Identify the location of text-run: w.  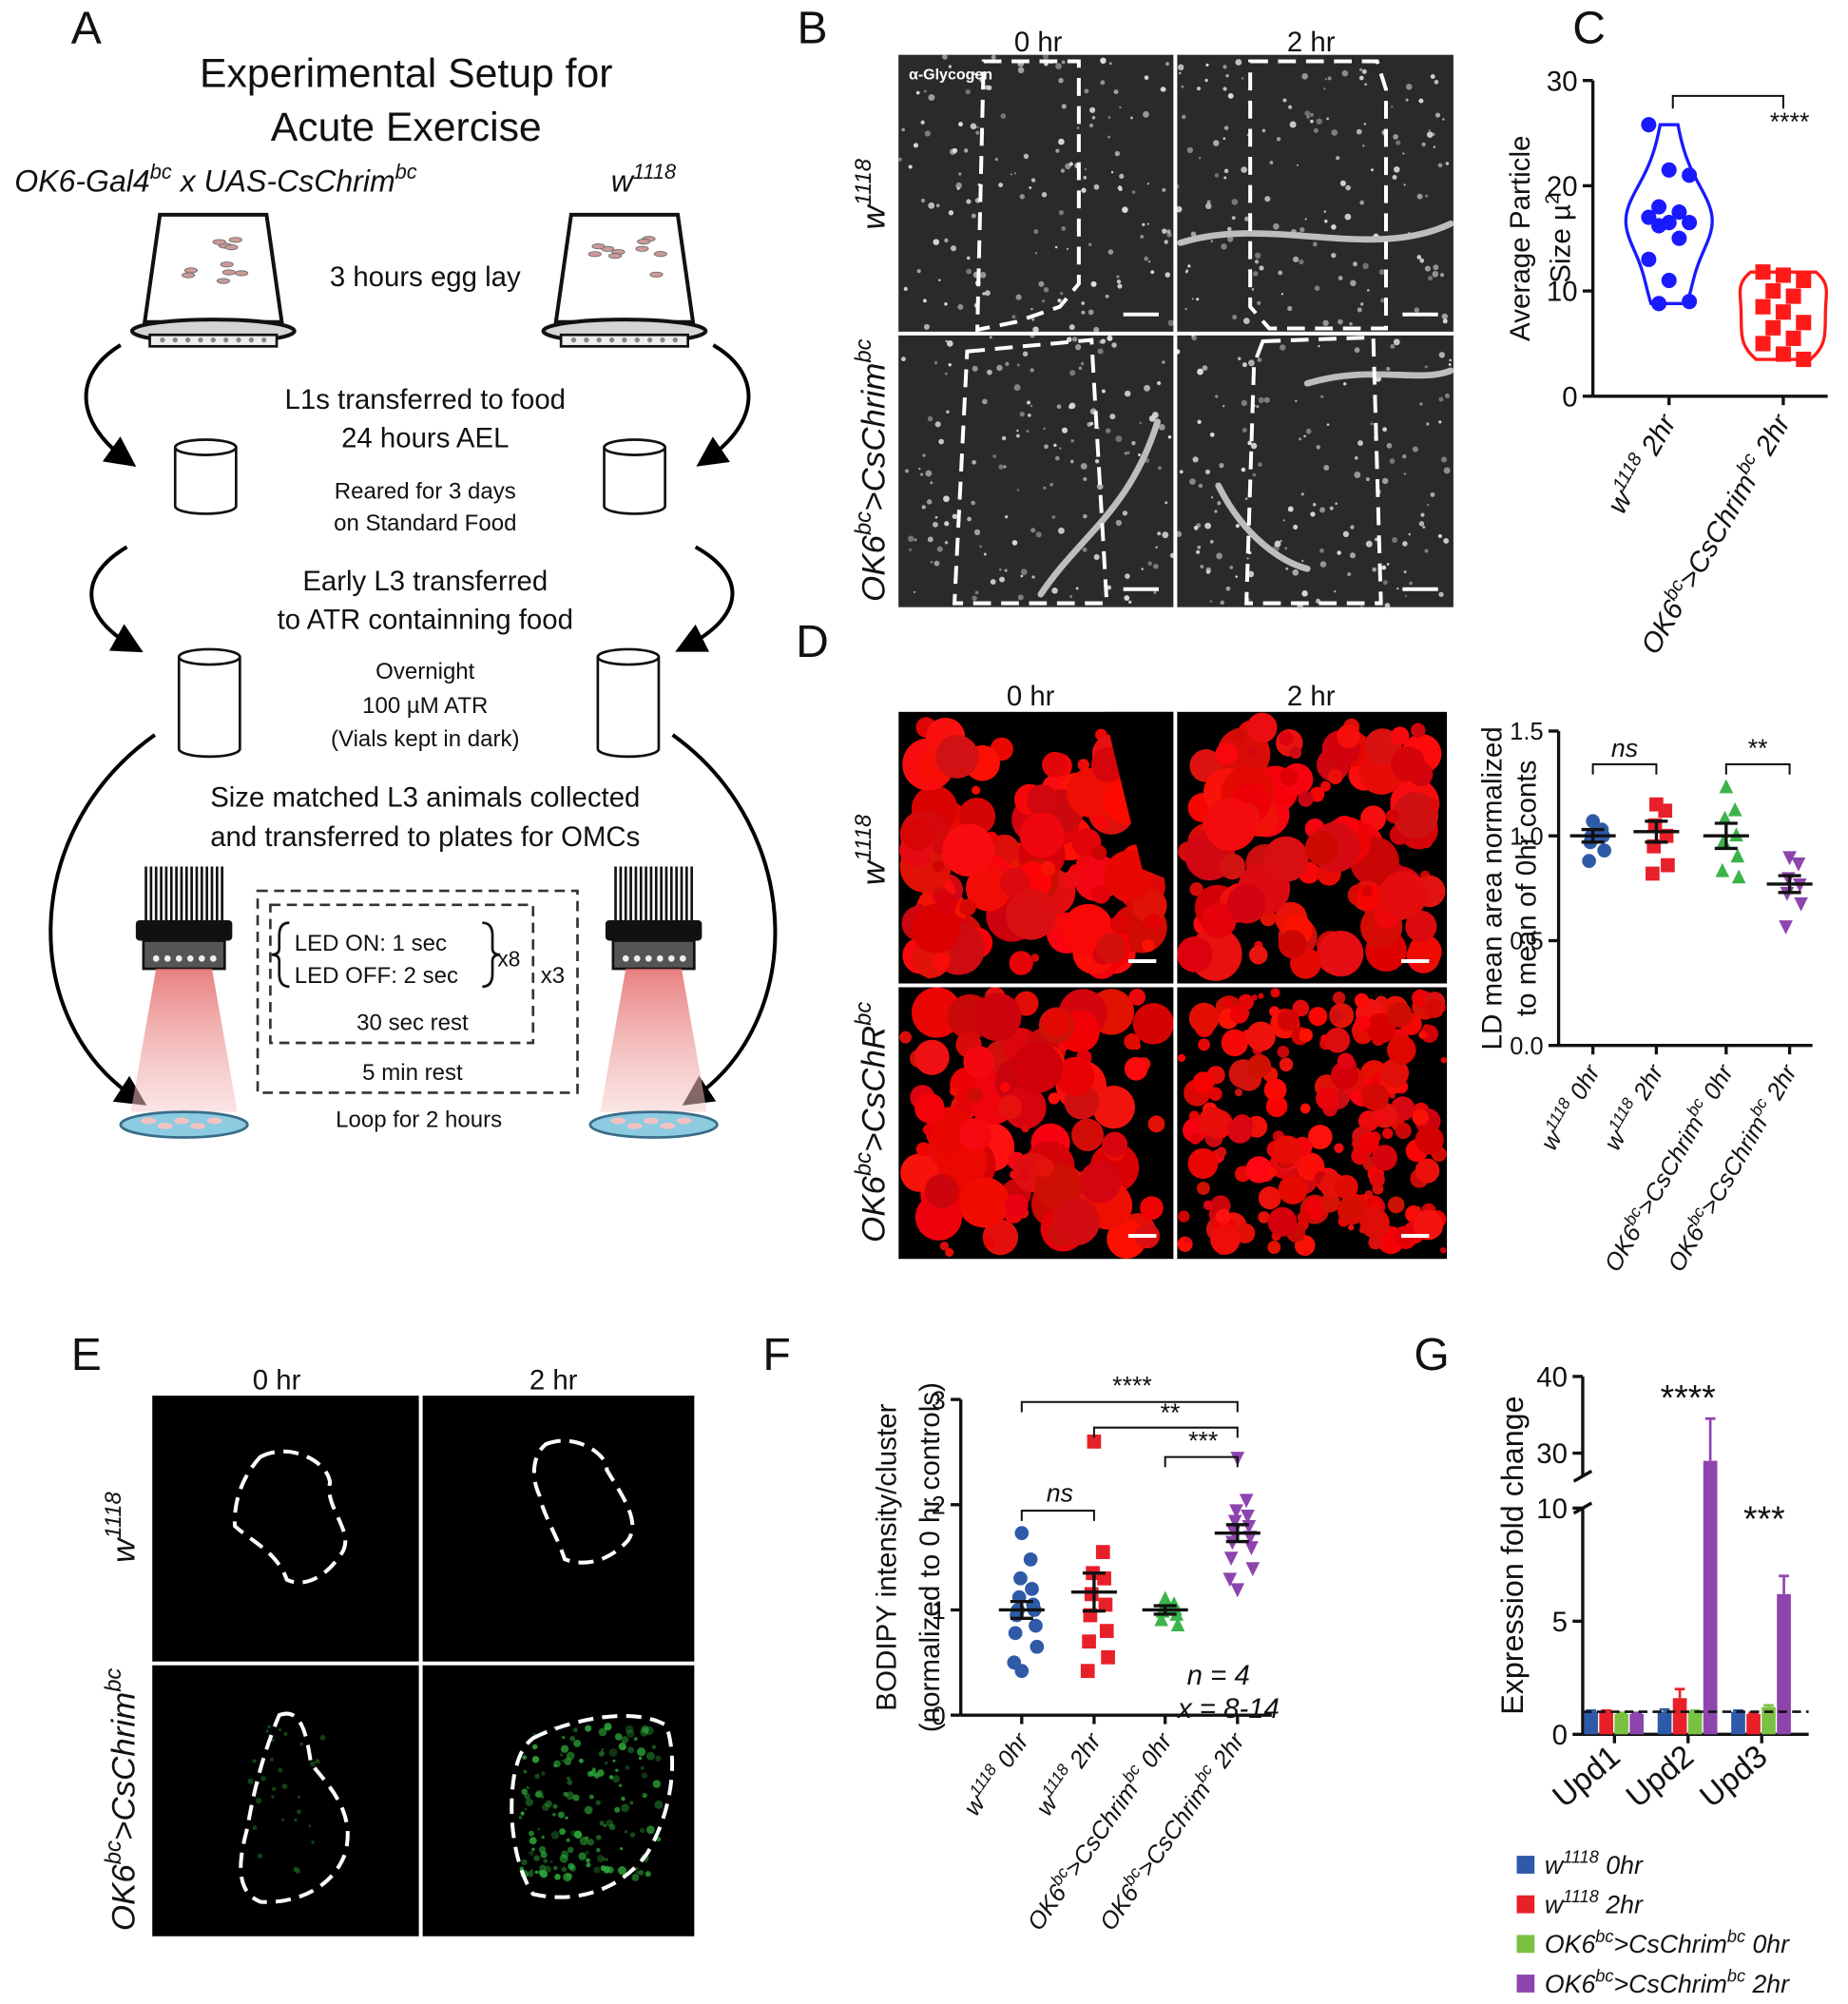
(623, 182).